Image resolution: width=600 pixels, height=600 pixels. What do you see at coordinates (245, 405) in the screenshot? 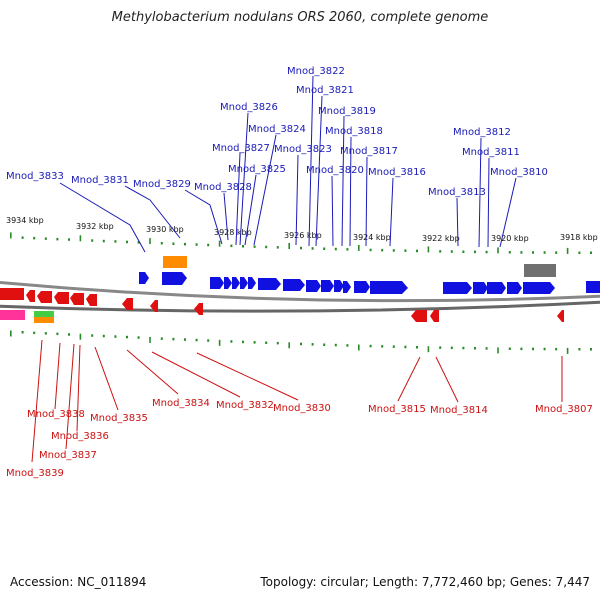
I see `gene-label: Mnod_3832` at bounding box center [245, 405].